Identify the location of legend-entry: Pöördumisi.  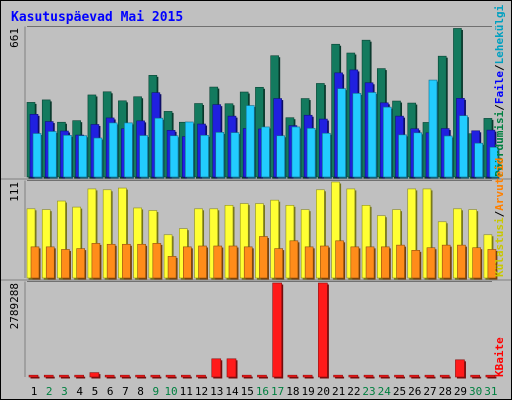
(499, 143).